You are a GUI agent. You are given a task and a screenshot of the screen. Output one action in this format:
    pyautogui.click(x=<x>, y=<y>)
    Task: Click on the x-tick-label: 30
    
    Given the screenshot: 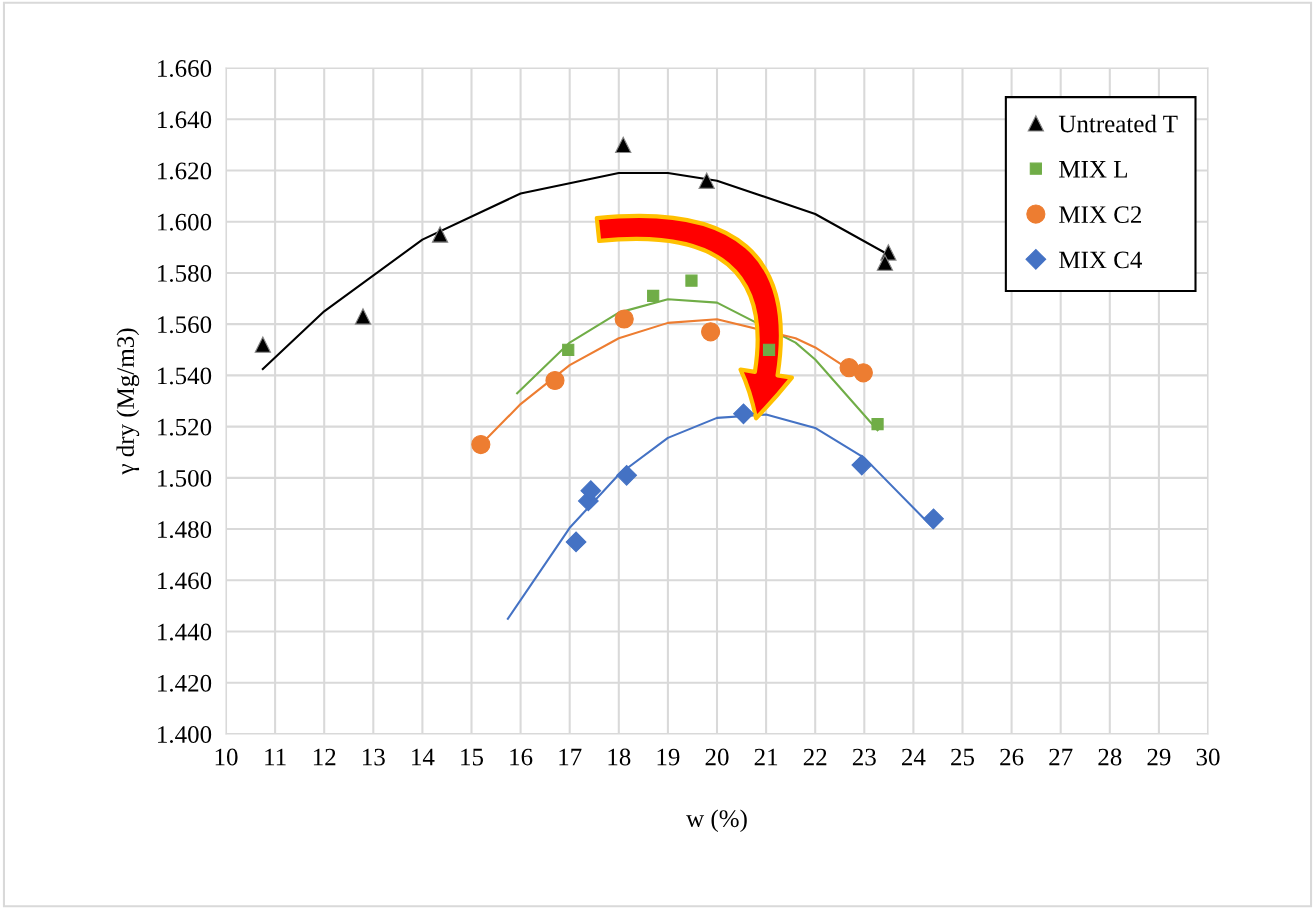 What is the action you would take?
    pyautogui.click(x=1208, y=757)
    